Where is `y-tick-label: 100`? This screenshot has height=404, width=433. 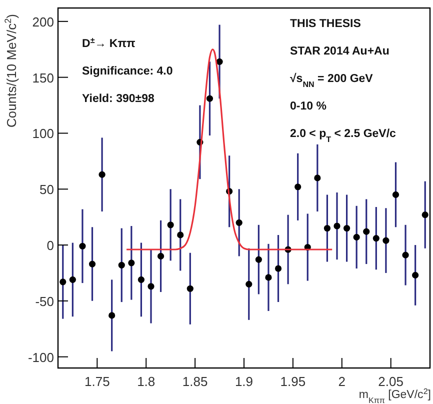 y-tick-label: 100 is located at coordinates (43, 134).